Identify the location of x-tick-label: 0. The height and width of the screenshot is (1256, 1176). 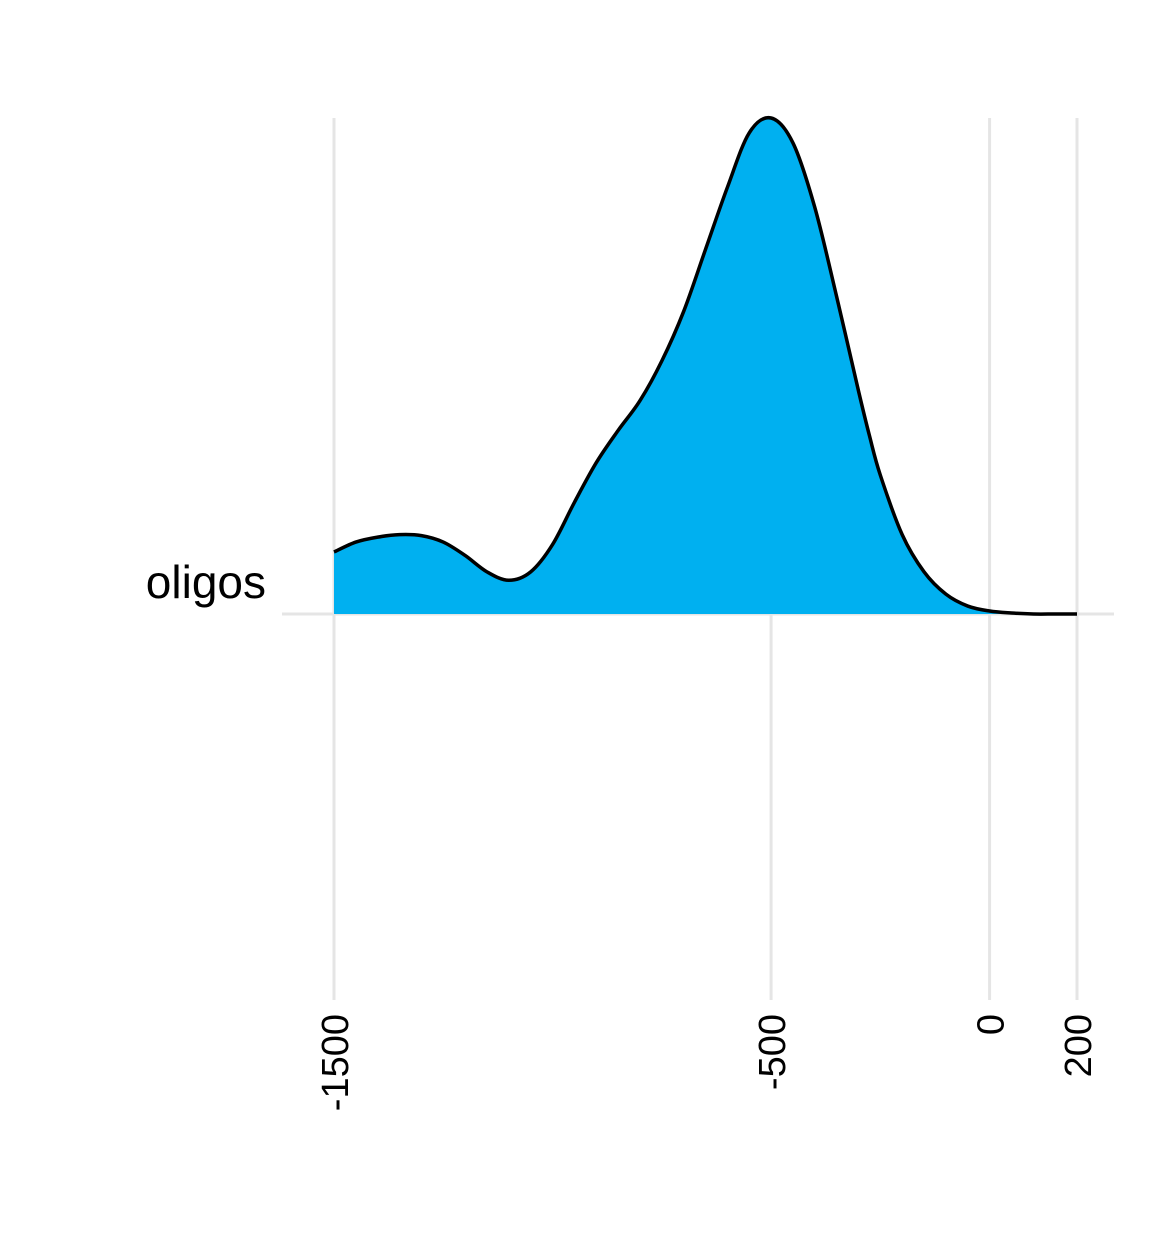
(992, 1024).